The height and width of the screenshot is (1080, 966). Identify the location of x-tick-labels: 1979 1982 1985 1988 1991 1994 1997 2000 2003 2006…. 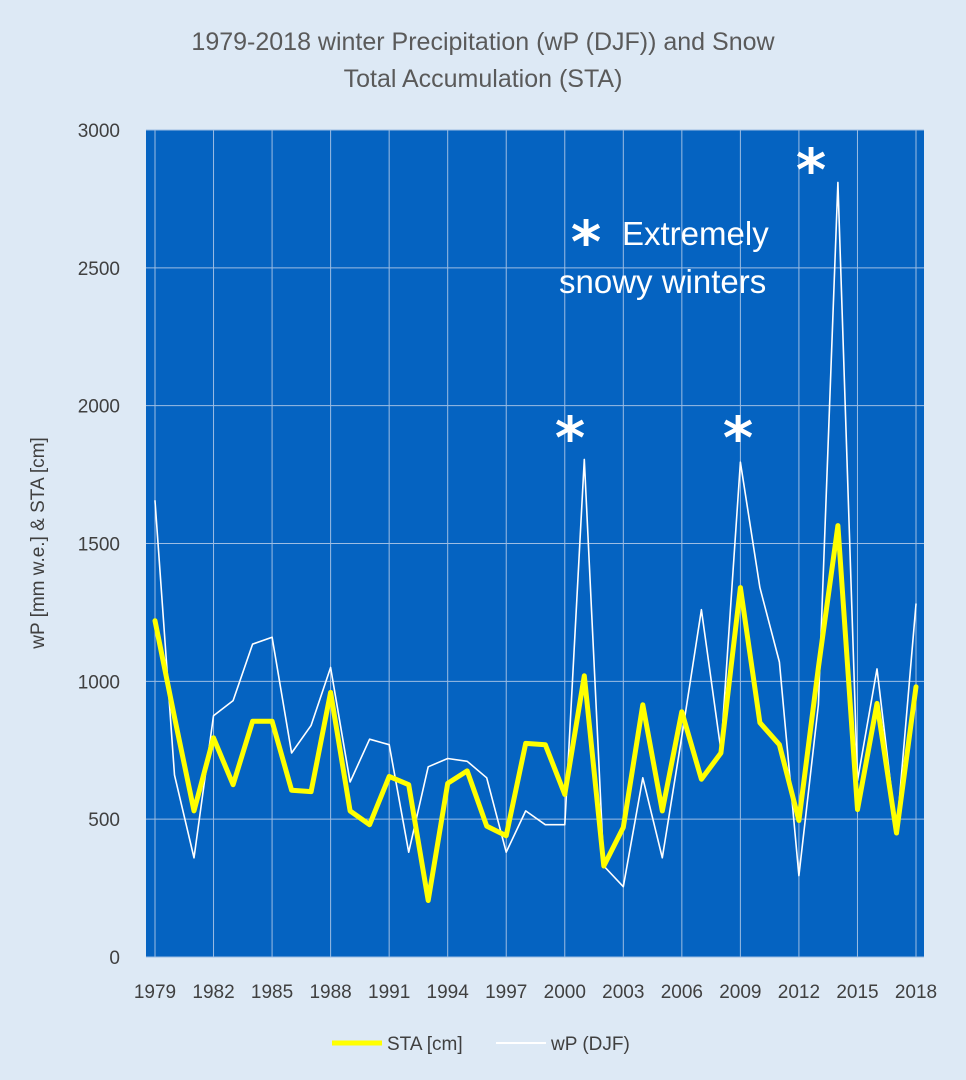
(535, 992).